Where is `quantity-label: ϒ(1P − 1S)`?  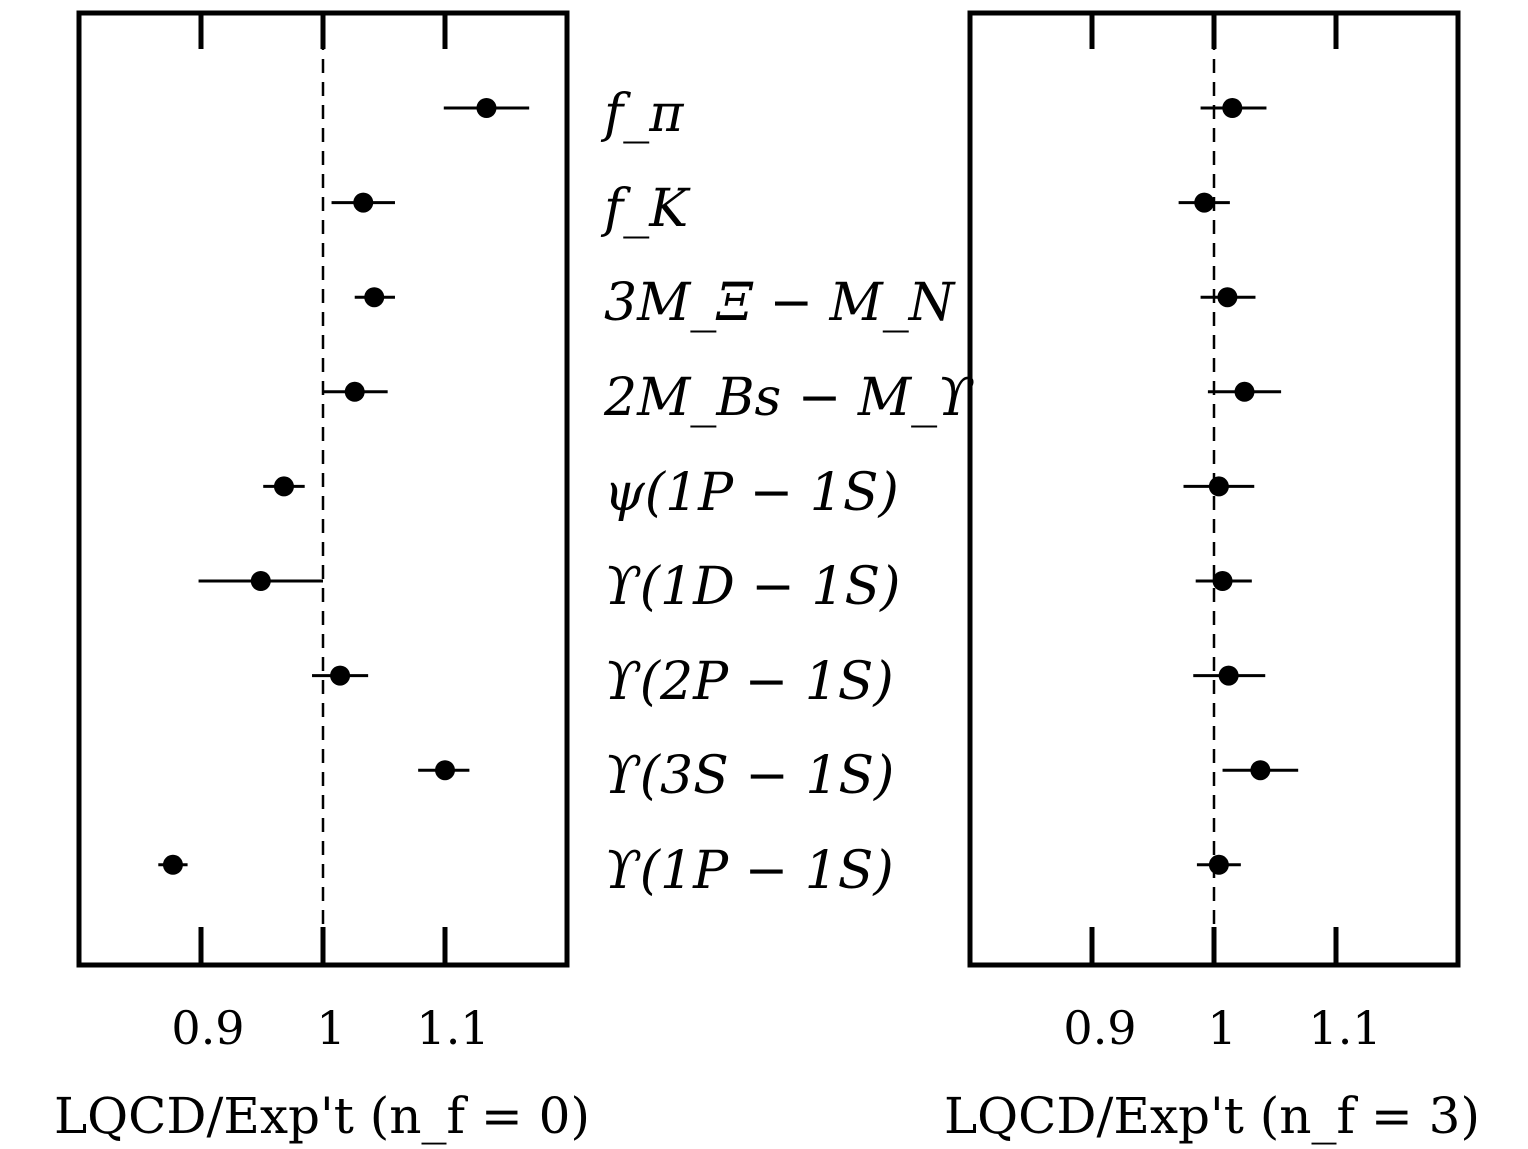
quantity-label: ϒ(1P − 1S) is located at coordinates (749, 871).